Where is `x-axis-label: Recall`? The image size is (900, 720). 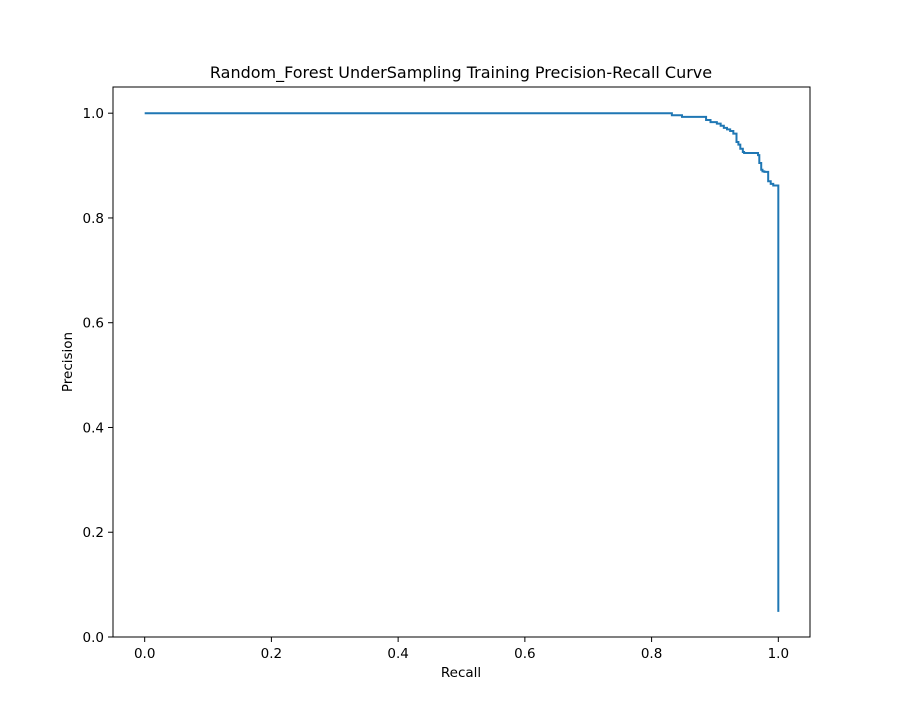
x-axis-label: Recall is located at coordinates (461, 673).